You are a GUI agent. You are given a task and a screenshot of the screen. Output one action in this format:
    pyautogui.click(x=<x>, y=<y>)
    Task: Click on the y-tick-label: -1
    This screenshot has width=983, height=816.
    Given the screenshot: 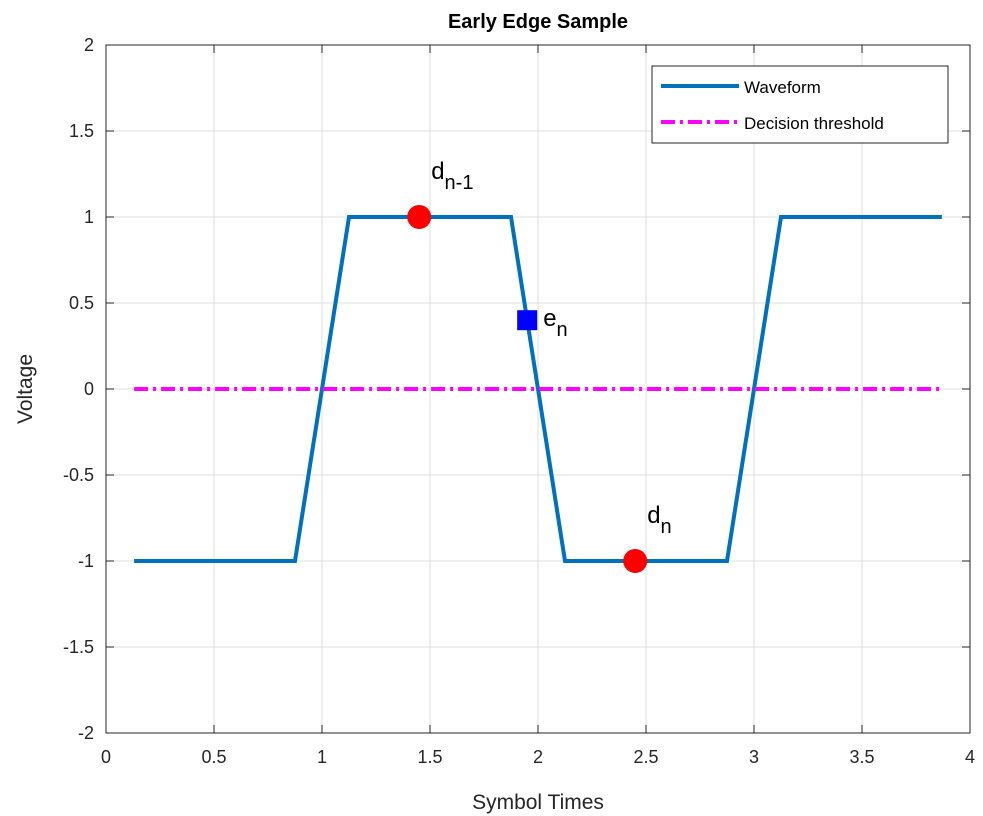 What is the action you would take?
    pyautogui.click(x=86, y=561)
    